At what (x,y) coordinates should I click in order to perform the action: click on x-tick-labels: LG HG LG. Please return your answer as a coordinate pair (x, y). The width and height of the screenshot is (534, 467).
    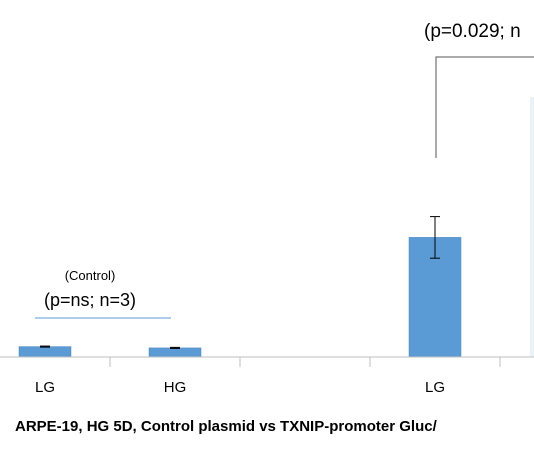
    Looking at the image, I should click on (240, 387).